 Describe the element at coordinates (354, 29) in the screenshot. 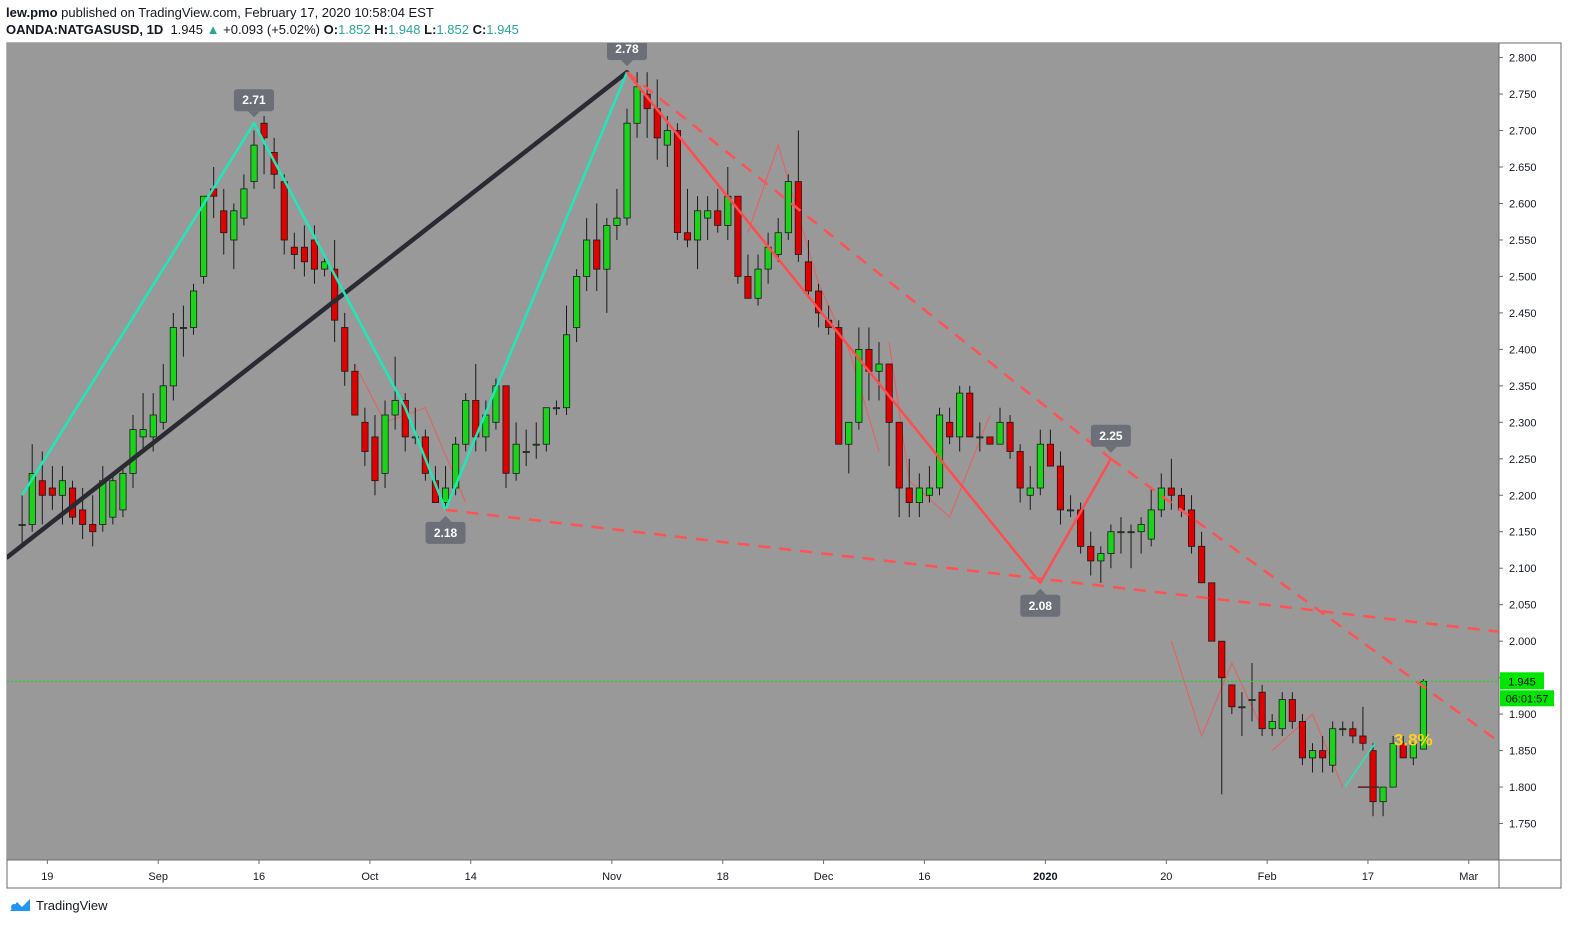

I see `open-value: 1.852` at that location.